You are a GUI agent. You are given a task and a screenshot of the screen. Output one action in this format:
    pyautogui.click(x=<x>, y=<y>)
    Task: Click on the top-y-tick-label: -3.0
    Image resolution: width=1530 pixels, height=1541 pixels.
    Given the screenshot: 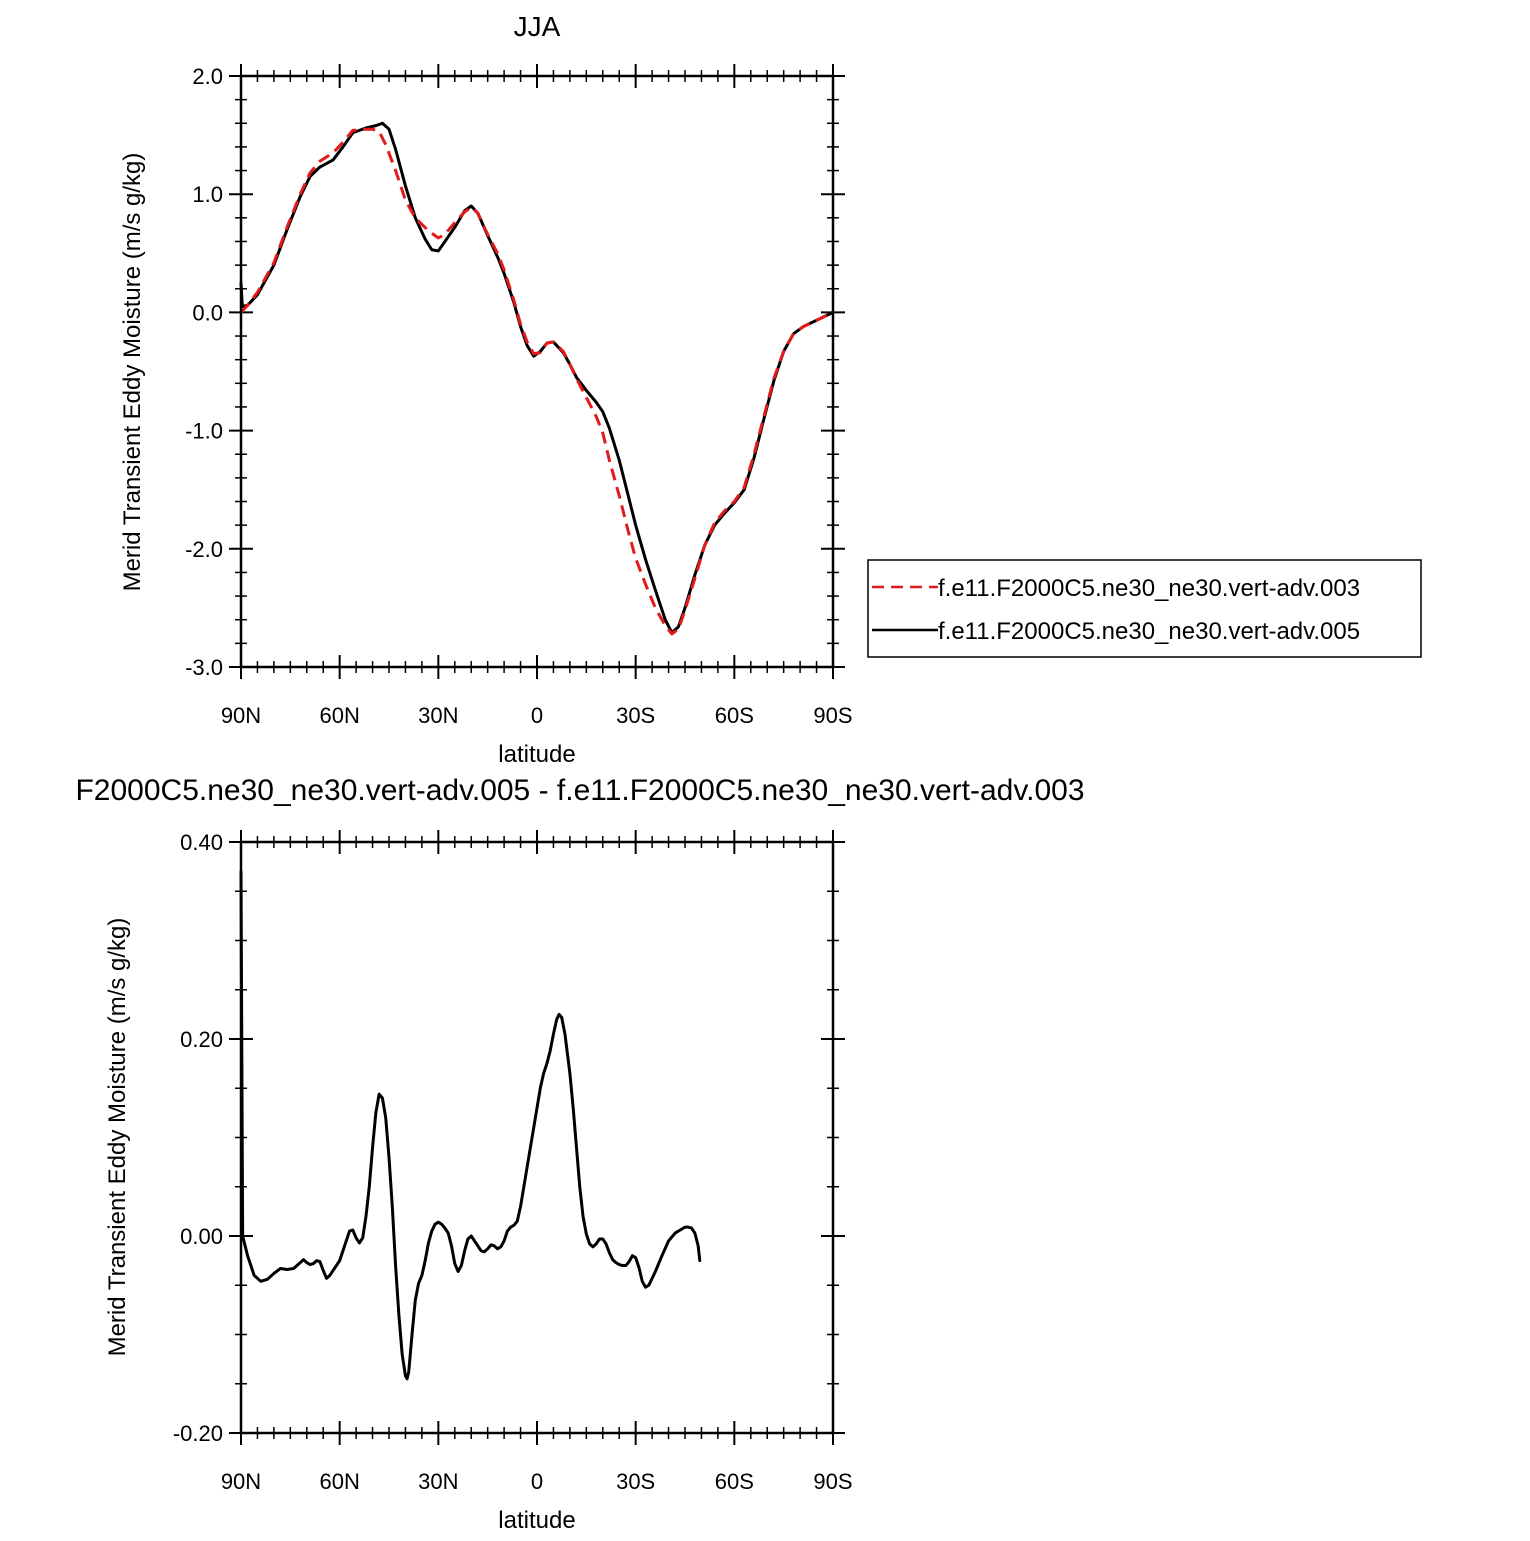 What is the action you would take?
    pyautogui.click(x=204, y=667)
    